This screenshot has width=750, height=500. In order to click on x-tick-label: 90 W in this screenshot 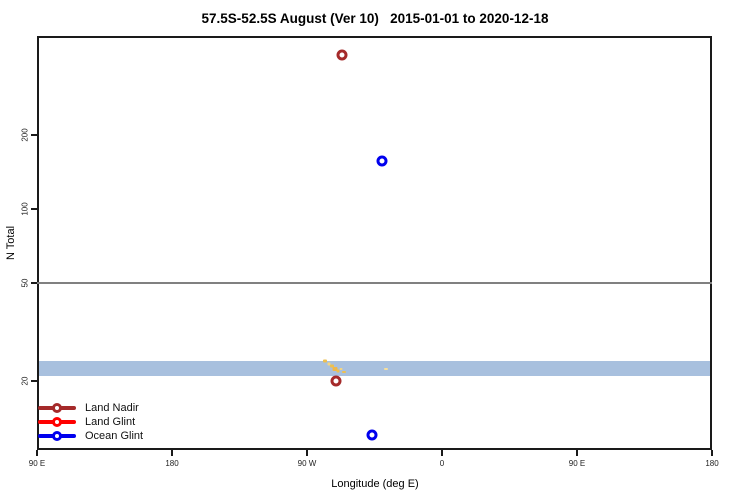, I will do `click(307, 463)`.